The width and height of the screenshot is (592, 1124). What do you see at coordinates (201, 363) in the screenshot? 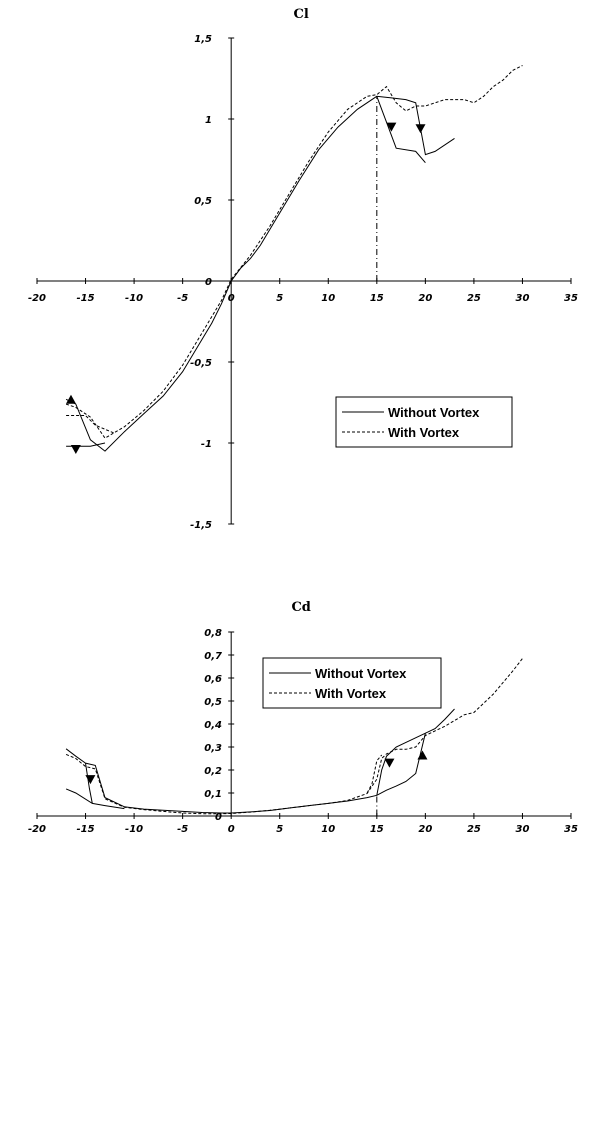
I see `y-tick-label: -0,5` at bounding box center [201, 363].